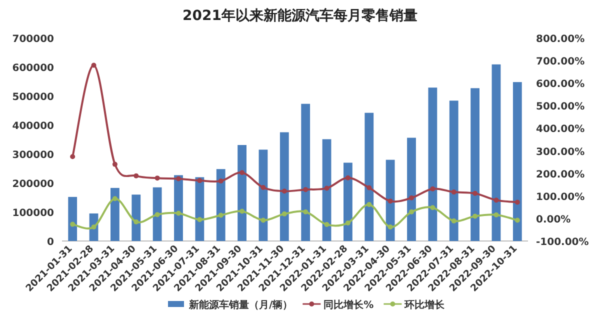  What do you see at coordinates (560, 62) in the screenshot?
I see `y2-tick-label: 700.00%` at bounding box center [560, 62].